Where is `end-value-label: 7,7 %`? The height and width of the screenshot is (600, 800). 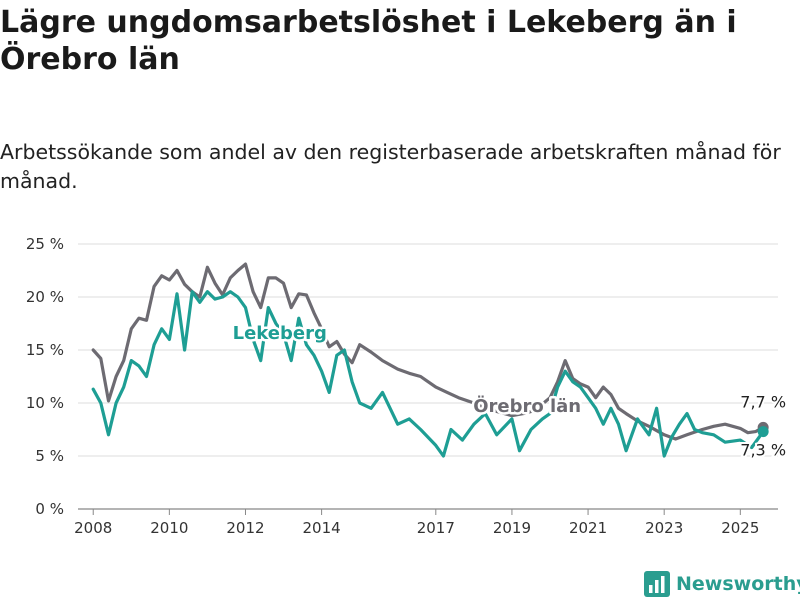
end-value-label: 7,7 % is located at coordinates (763, 401).